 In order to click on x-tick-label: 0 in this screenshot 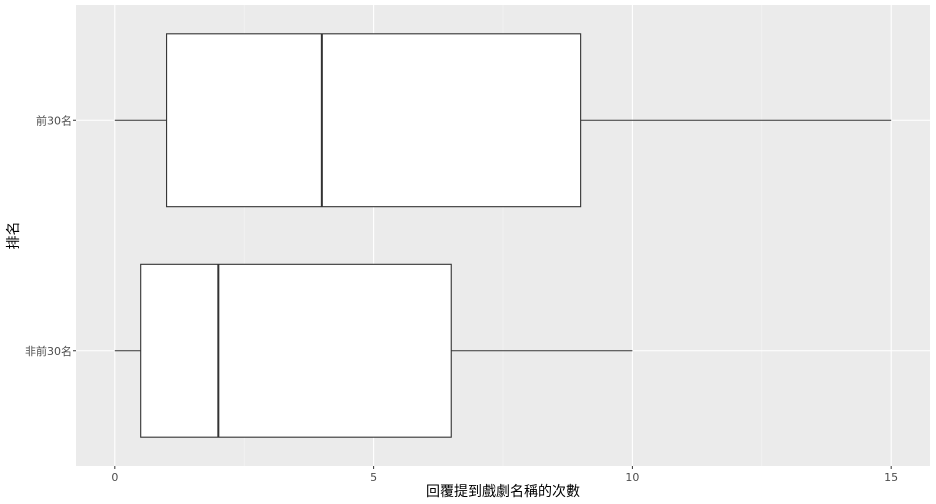, I will do `click(114, 477)`.